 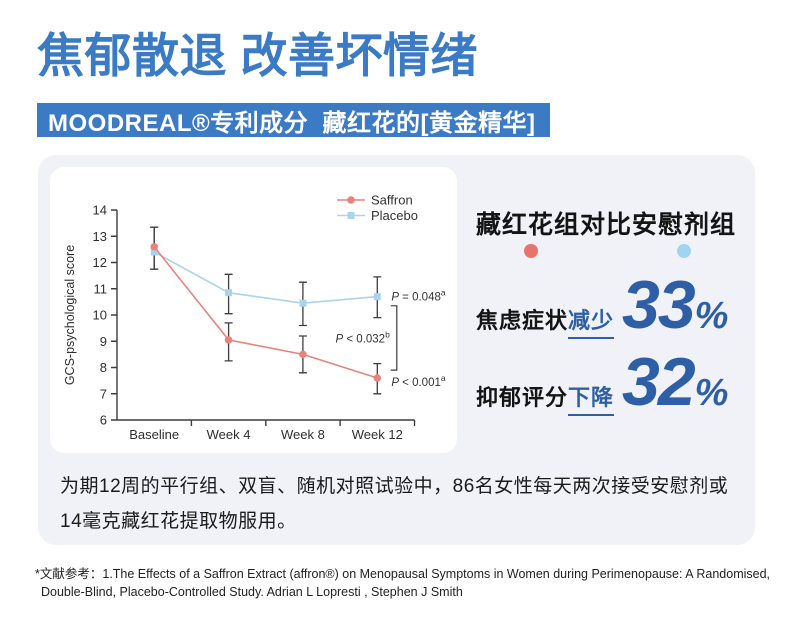 I want to click on x-tick-label: Week 12, so click(x=377, y=434).